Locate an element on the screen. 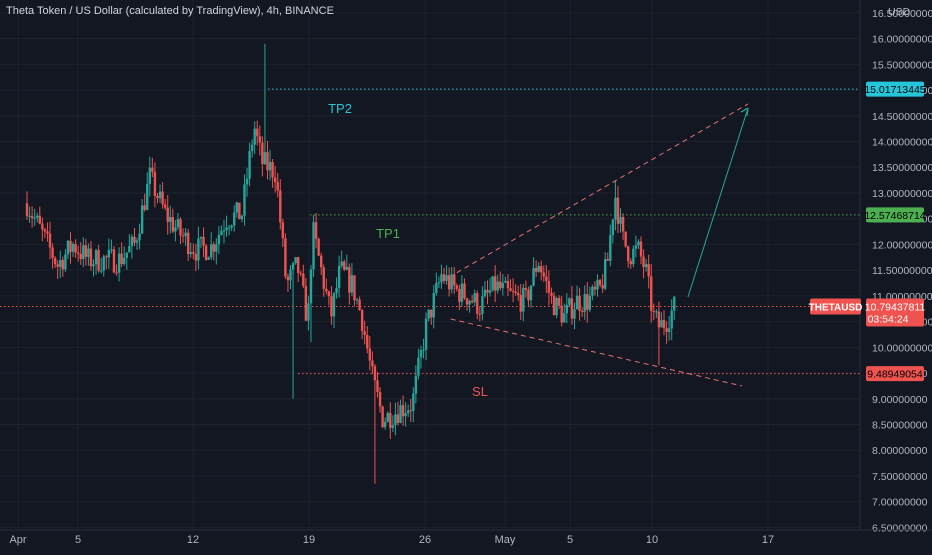  y-tick-label: 14.00000000 is located at coordinates (902, 143).